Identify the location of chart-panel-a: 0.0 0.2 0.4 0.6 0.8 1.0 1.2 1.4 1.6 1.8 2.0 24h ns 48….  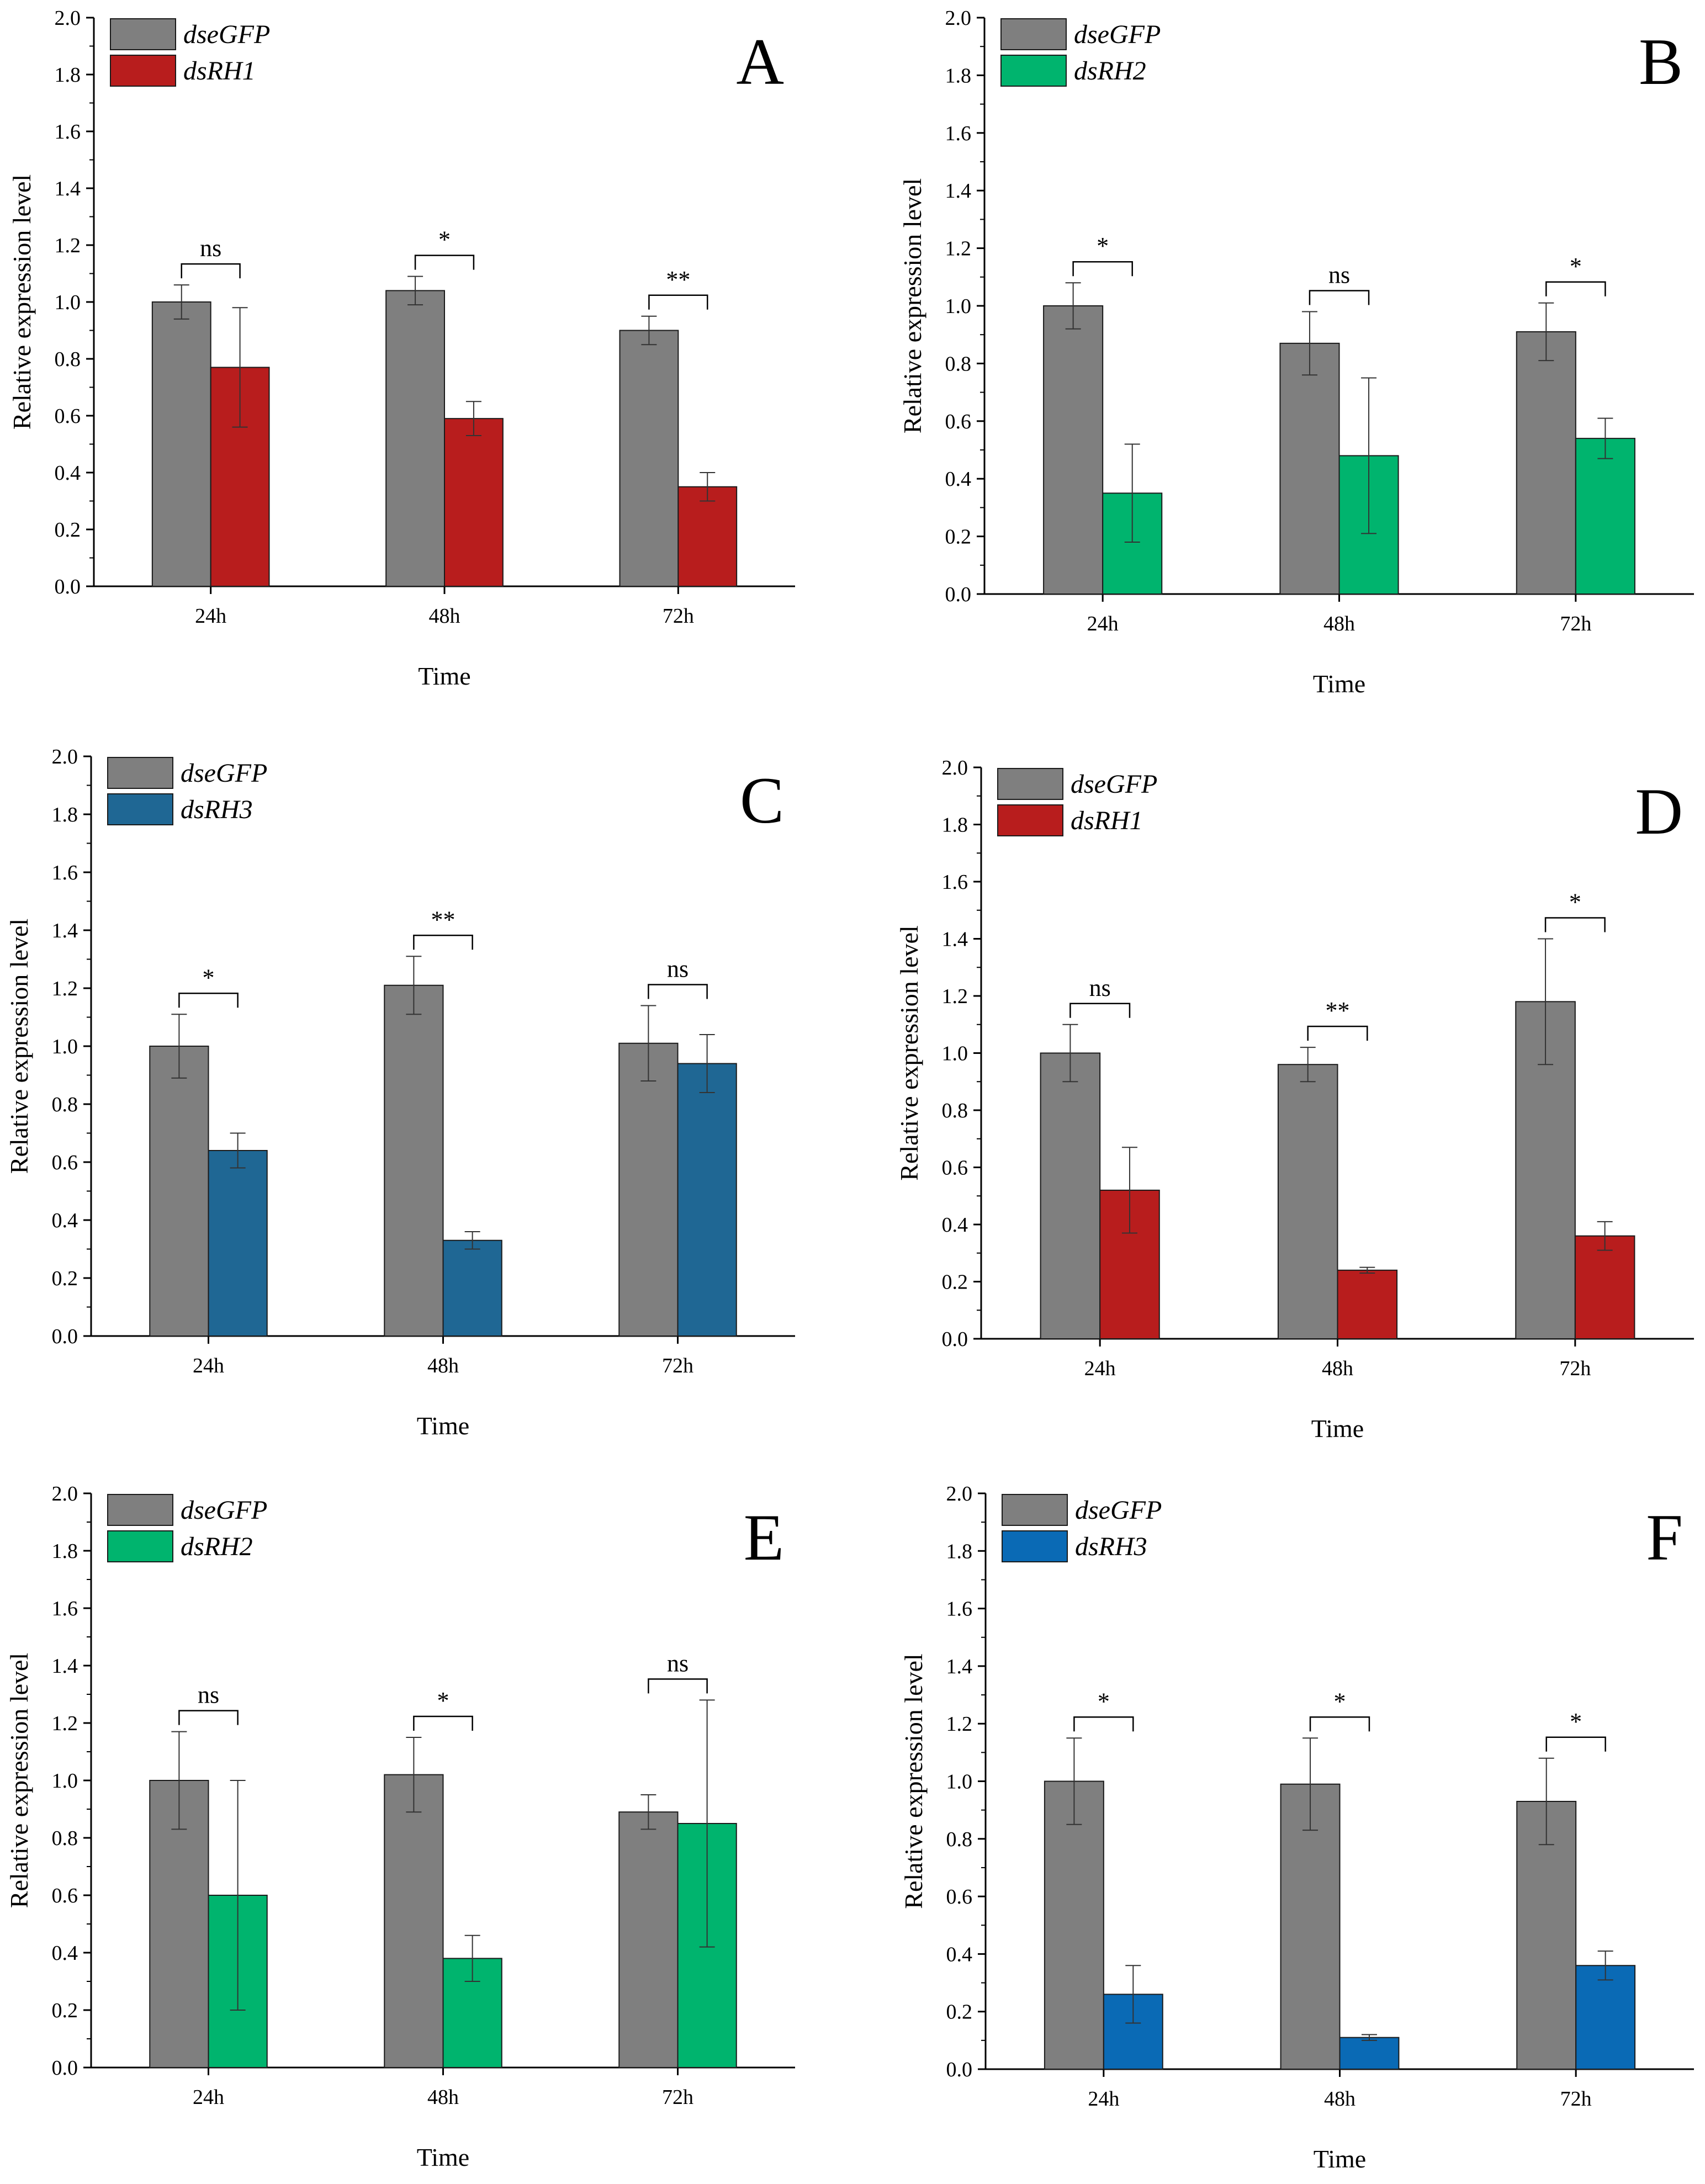
(401, 348).